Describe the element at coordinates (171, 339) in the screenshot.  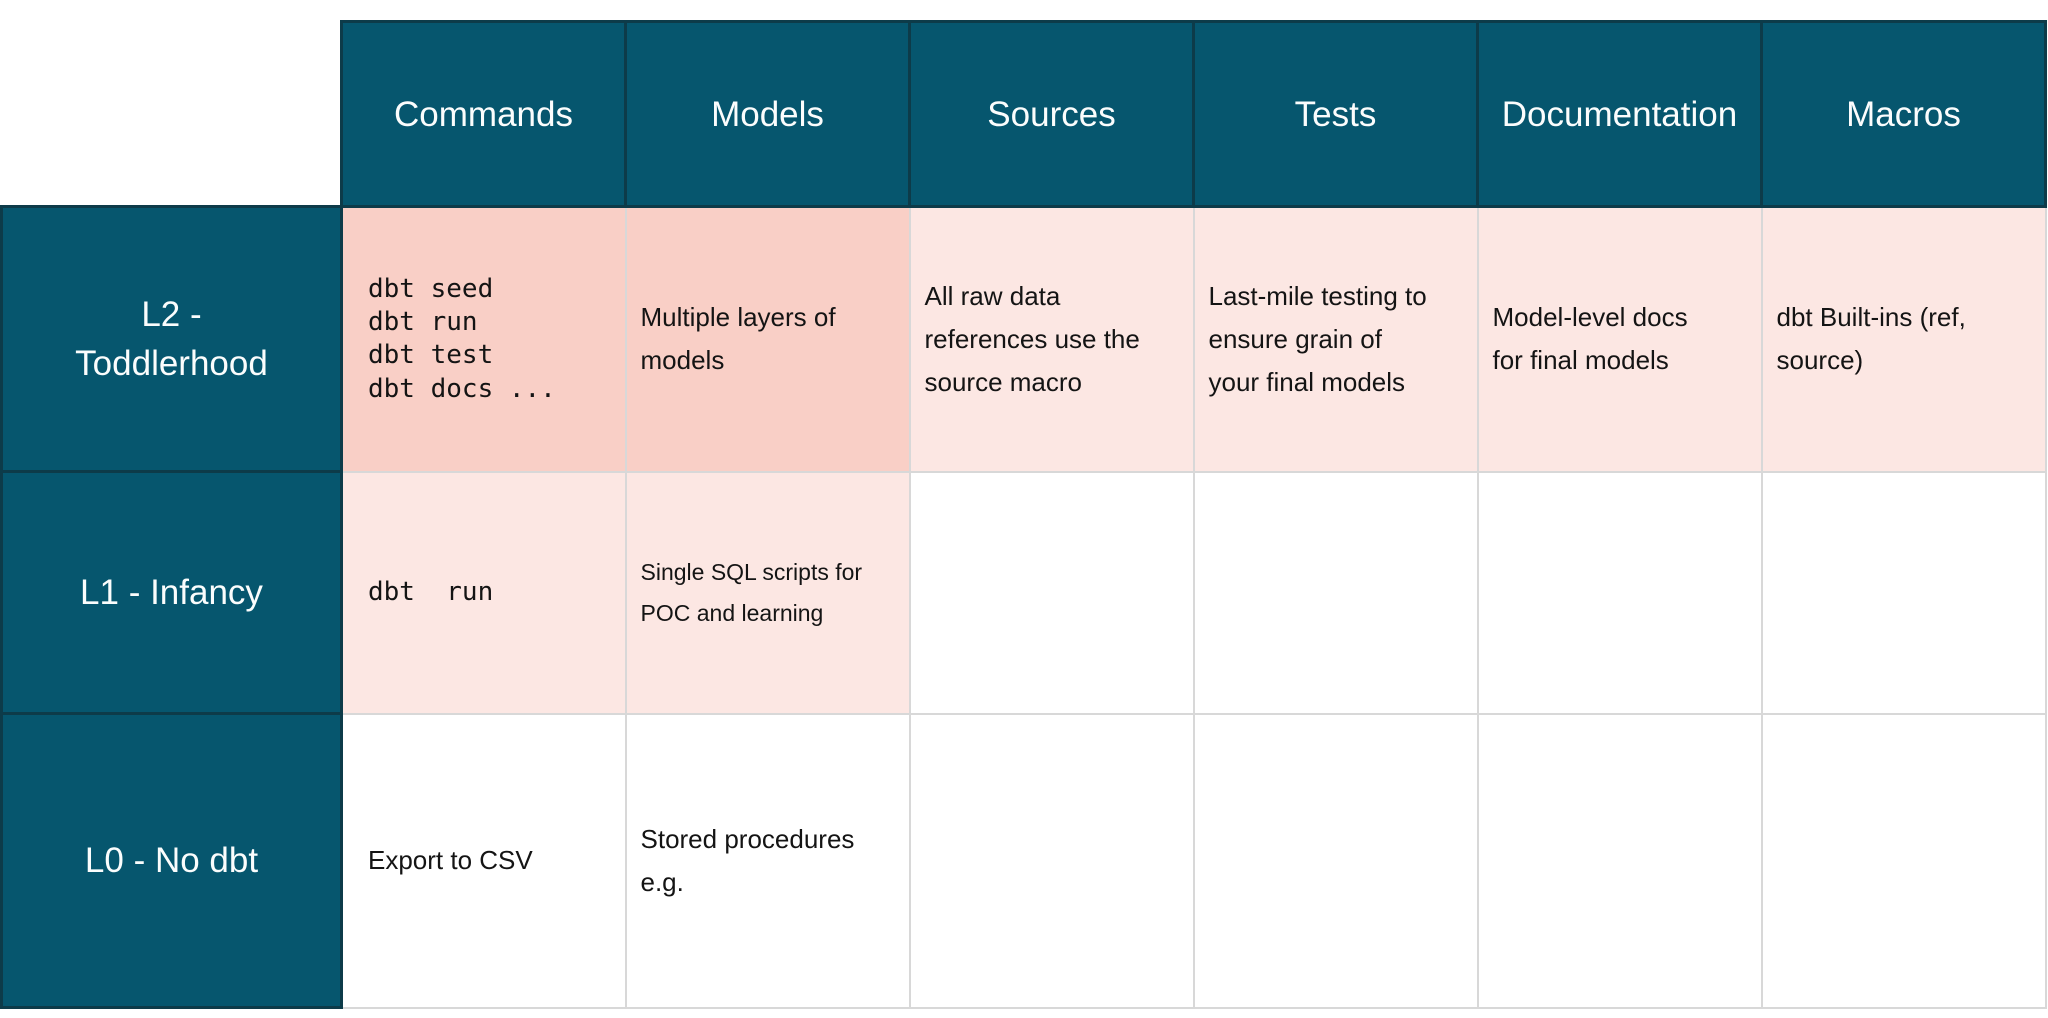
I see `row-header-l2: L2 - Toddlerhood` at that location.